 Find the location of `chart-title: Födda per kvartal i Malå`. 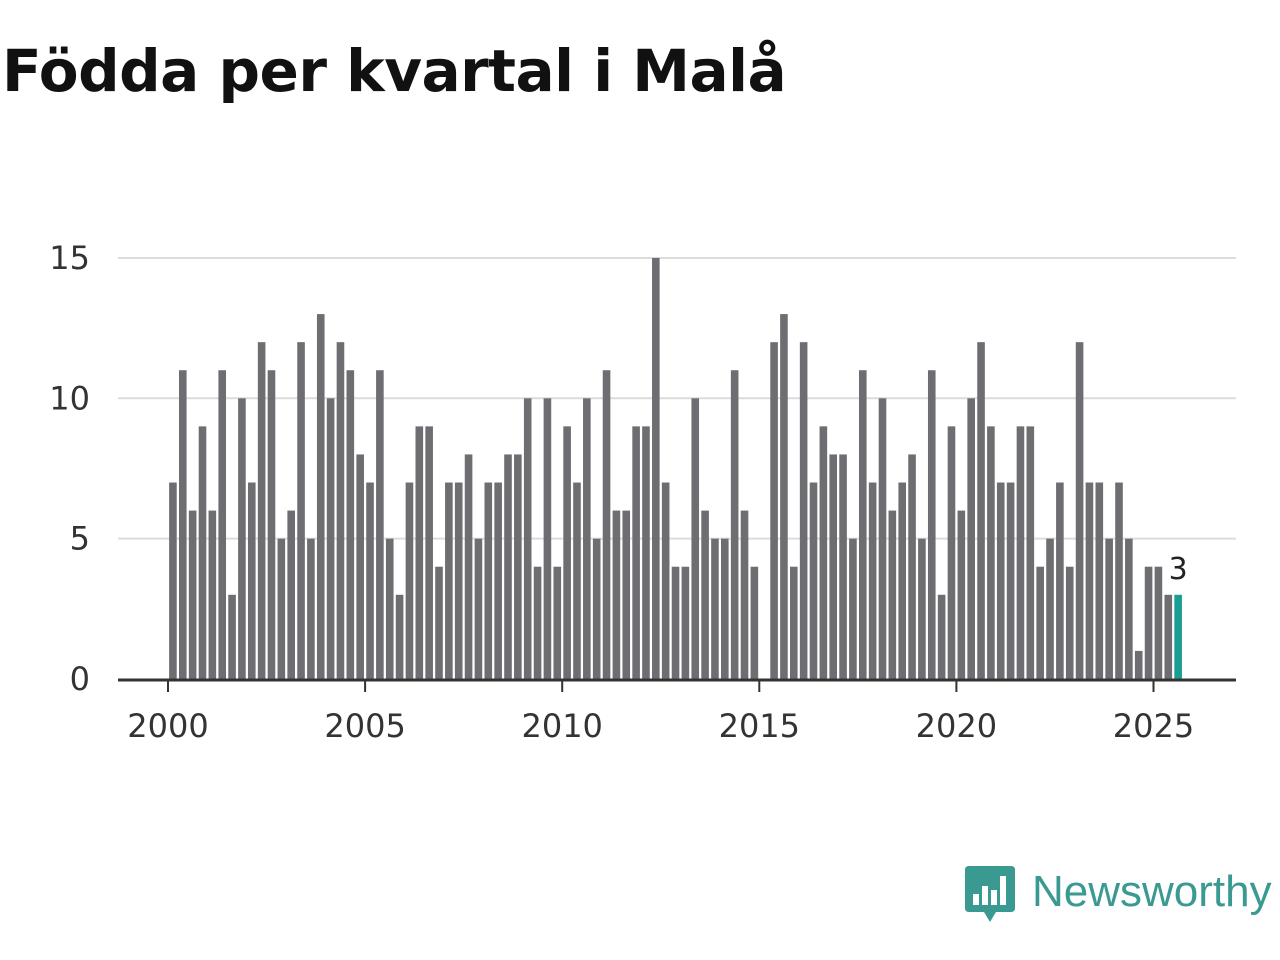

chart-title: Födda per kvartal i Malå is located at coordinates (394, 71).